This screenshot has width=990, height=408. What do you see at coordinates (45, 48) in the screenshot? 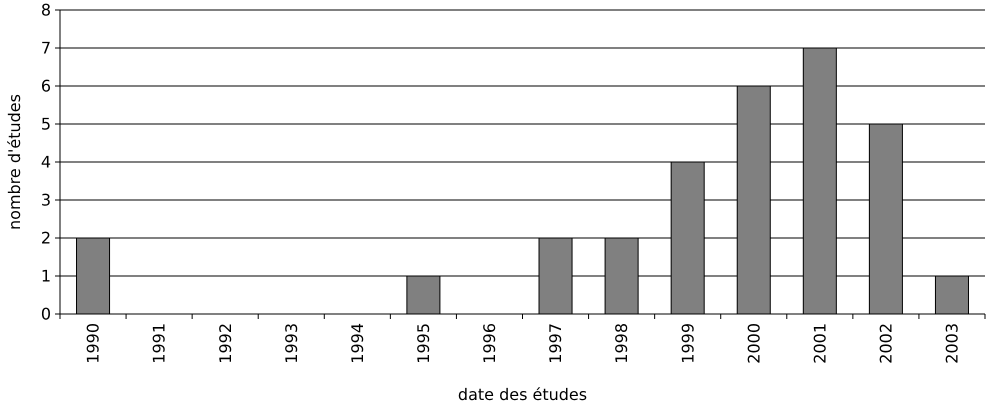
I see `y-tick-label: 7` at bounding box center [45, 48].